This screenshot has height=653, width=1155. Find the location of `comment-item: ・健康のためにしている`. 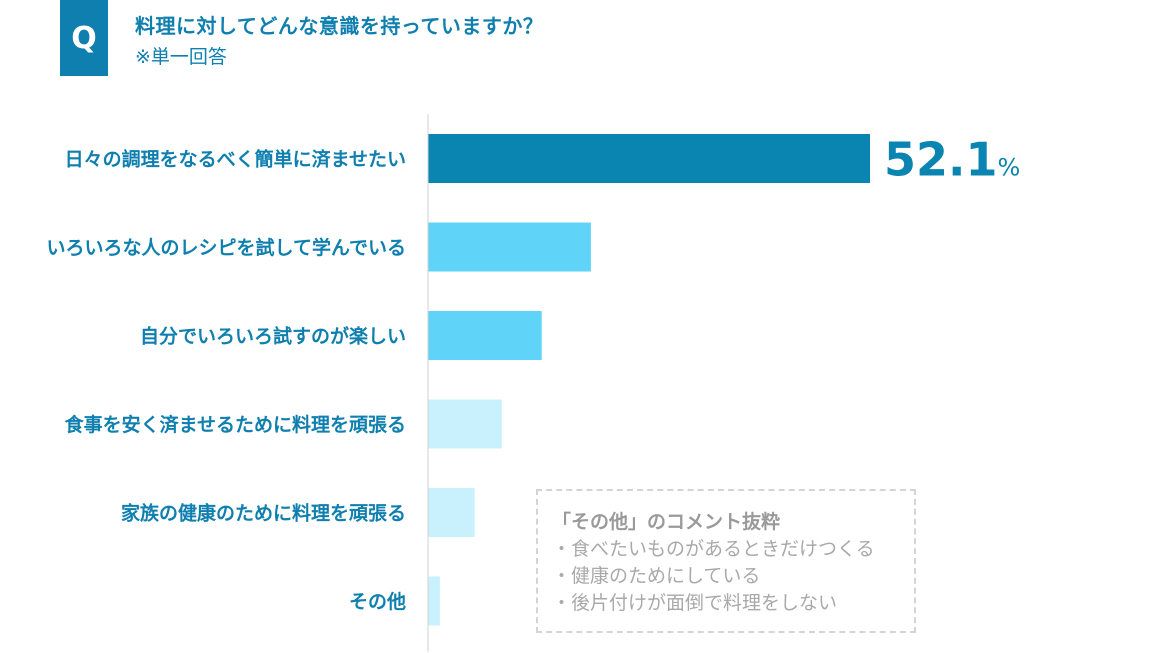

comment-item: ・健康のためにしている is located at coordinates (656, 576).